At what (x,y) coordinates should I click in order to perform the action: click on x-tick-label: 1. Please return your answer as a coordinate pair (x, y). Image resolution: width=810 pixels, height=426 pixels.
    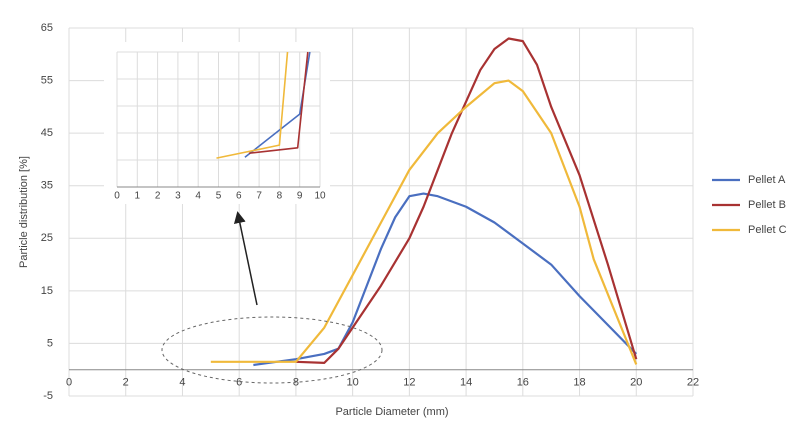
    Looking at the image, I should click on (138, 196).